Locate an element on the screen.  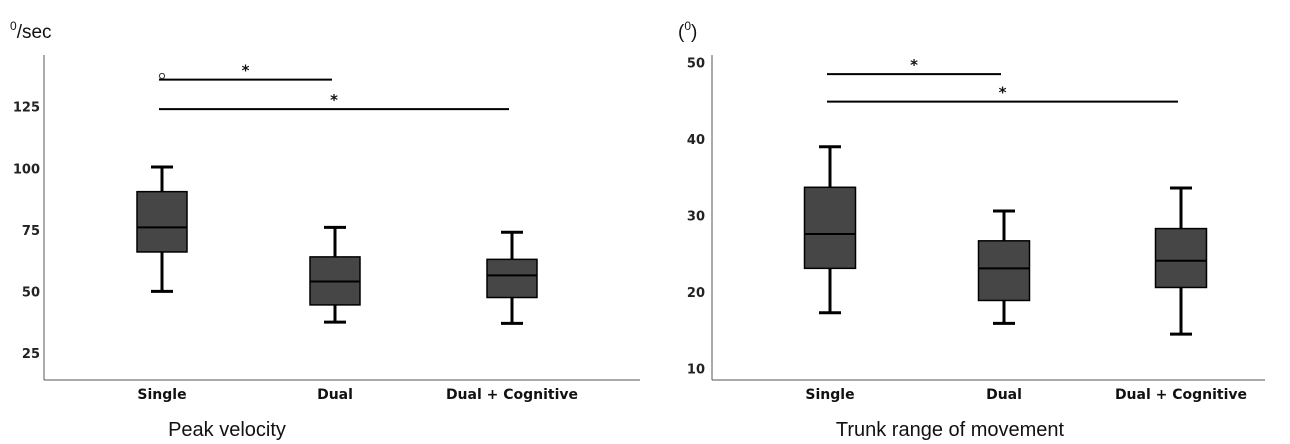
y-tick-label: 75 is located at coordinates (31, 231).